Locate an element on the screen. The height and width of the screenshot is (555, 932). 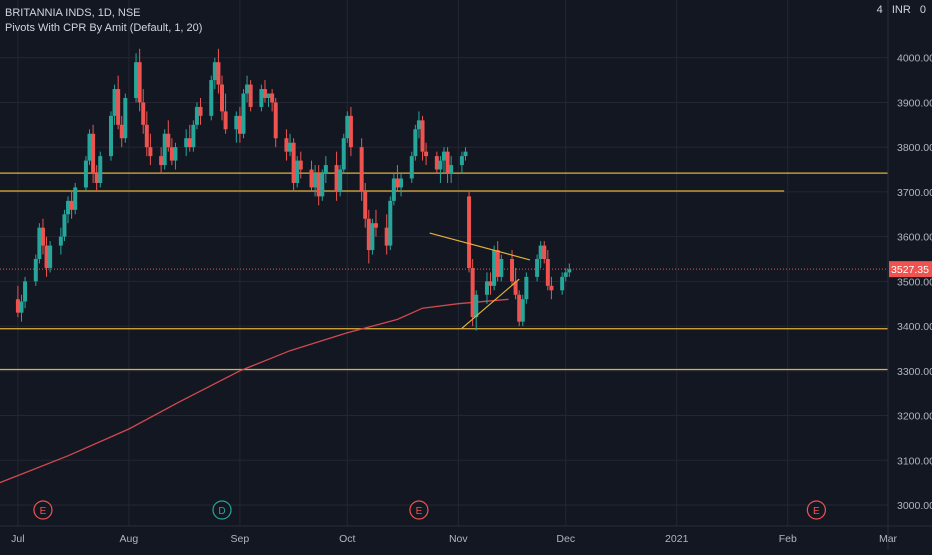
last-price-tag is located at coordinates (910, 269).